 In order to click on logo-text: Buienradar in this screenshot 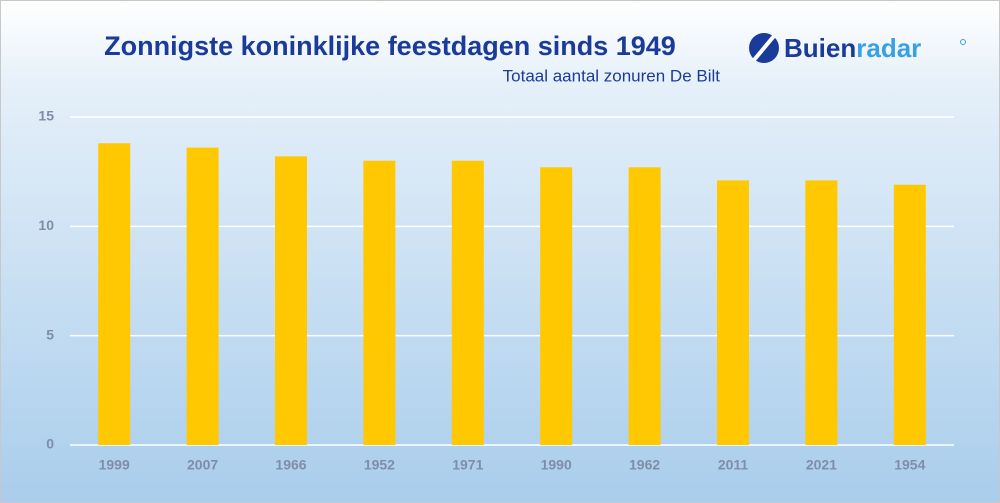, I will do `click(852, 48)`.